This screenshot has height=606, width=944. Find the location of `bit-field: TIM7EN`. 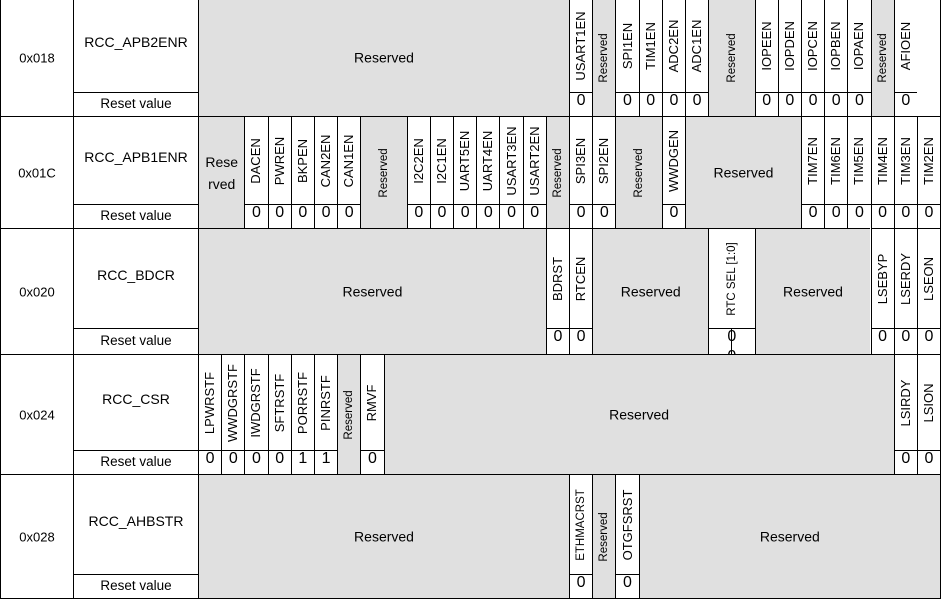

bit-field: TIM7EN is located at coordinates (812, 160).